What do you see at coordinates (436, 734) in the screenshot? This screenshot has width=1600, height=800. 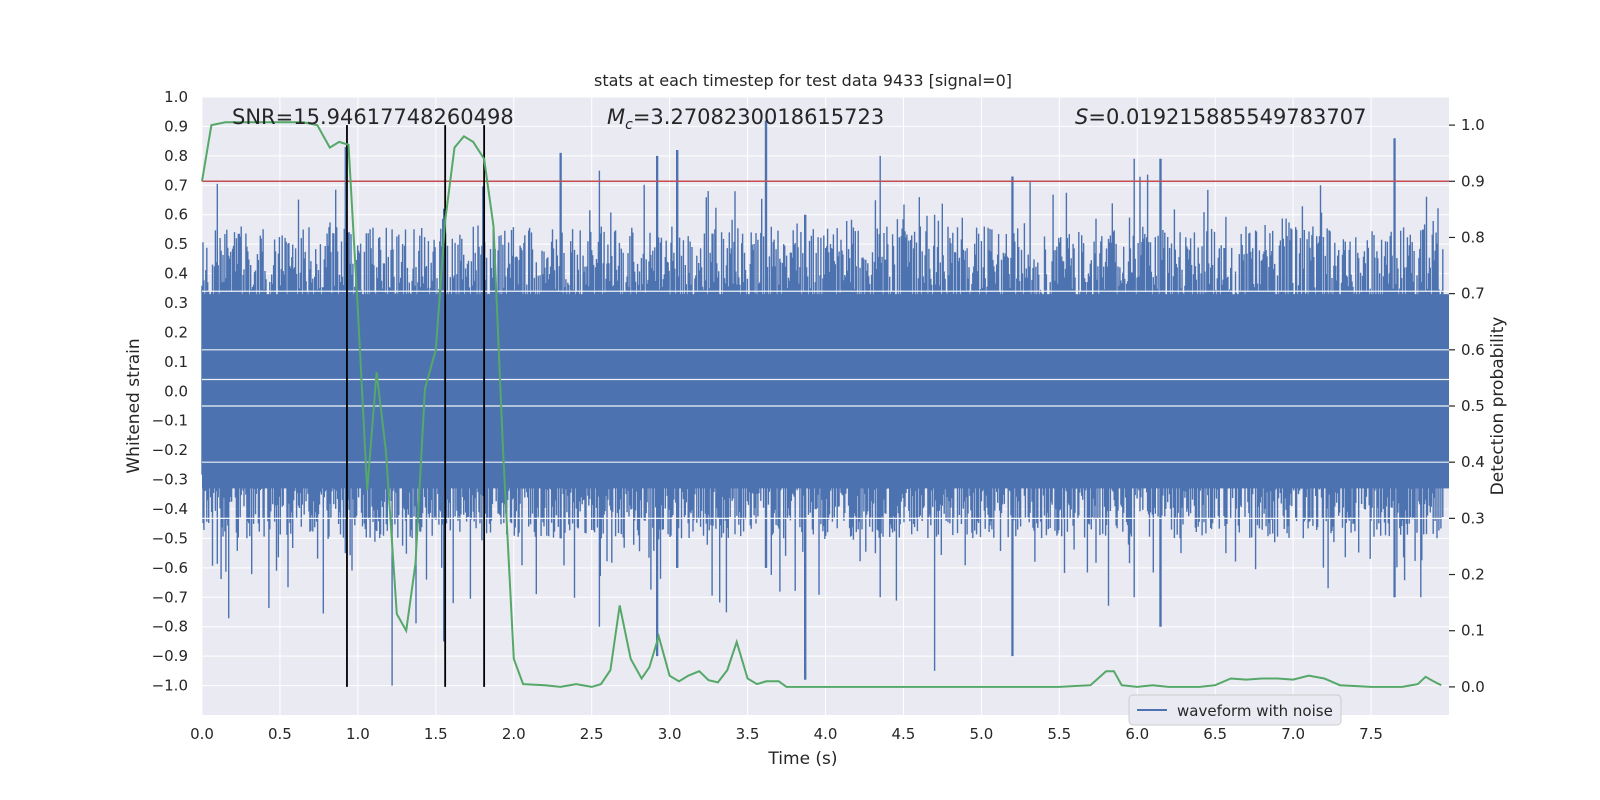 I see `x-tick-label: 1.5` at bounding box center [436, 734].